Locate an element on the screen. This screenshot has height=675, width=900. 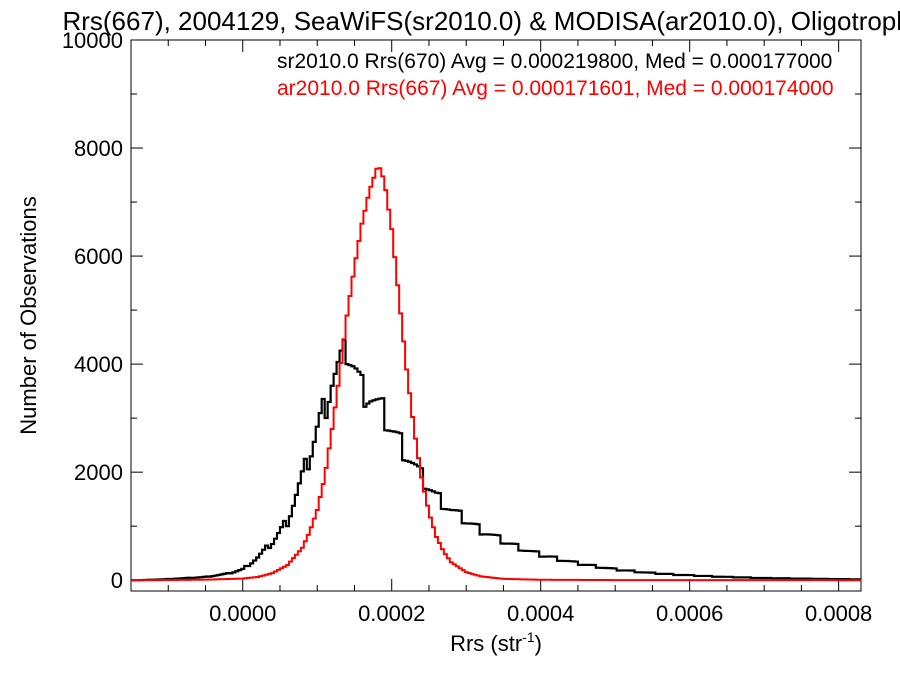
x-tick-label: 0.0002 is located at coordinates (391, 613).